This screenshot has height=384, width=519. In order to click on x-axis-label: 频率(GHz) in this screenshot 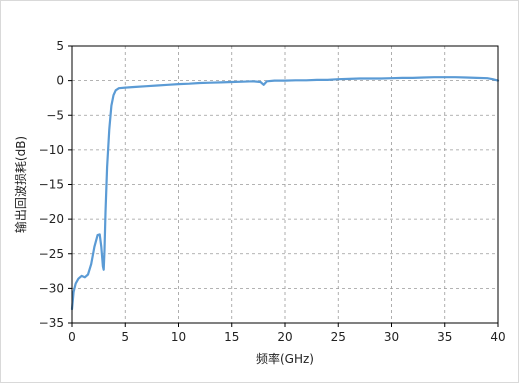, I will do `click(285, 358)`.